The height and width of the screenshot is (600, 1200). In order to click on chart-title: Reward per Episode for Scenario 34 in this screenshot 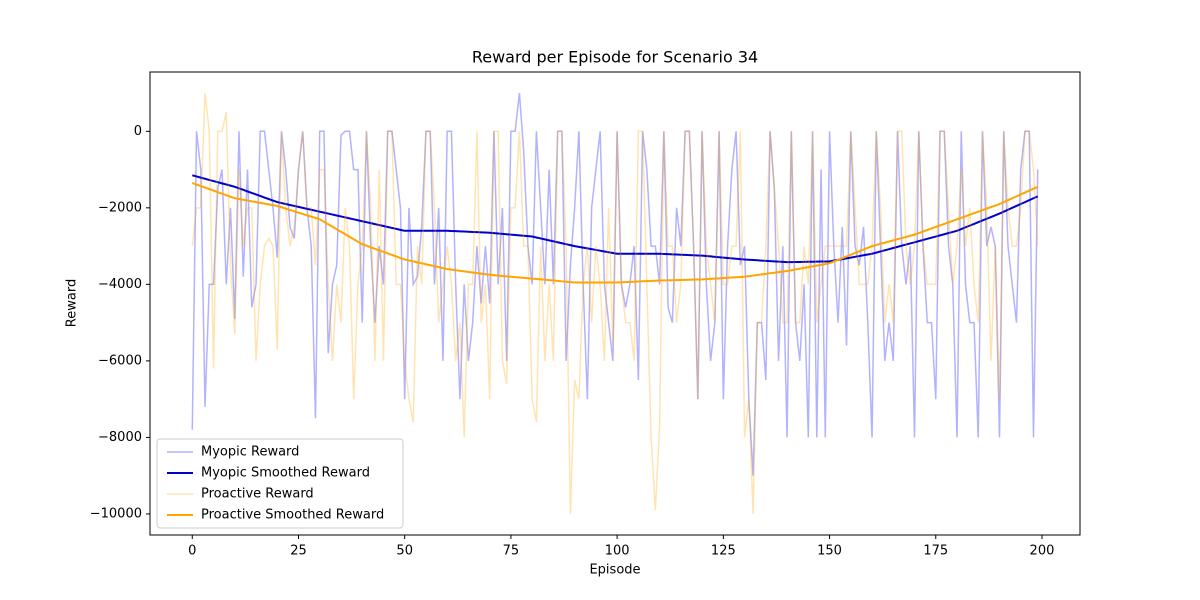, I will do `click(615, 57)`.